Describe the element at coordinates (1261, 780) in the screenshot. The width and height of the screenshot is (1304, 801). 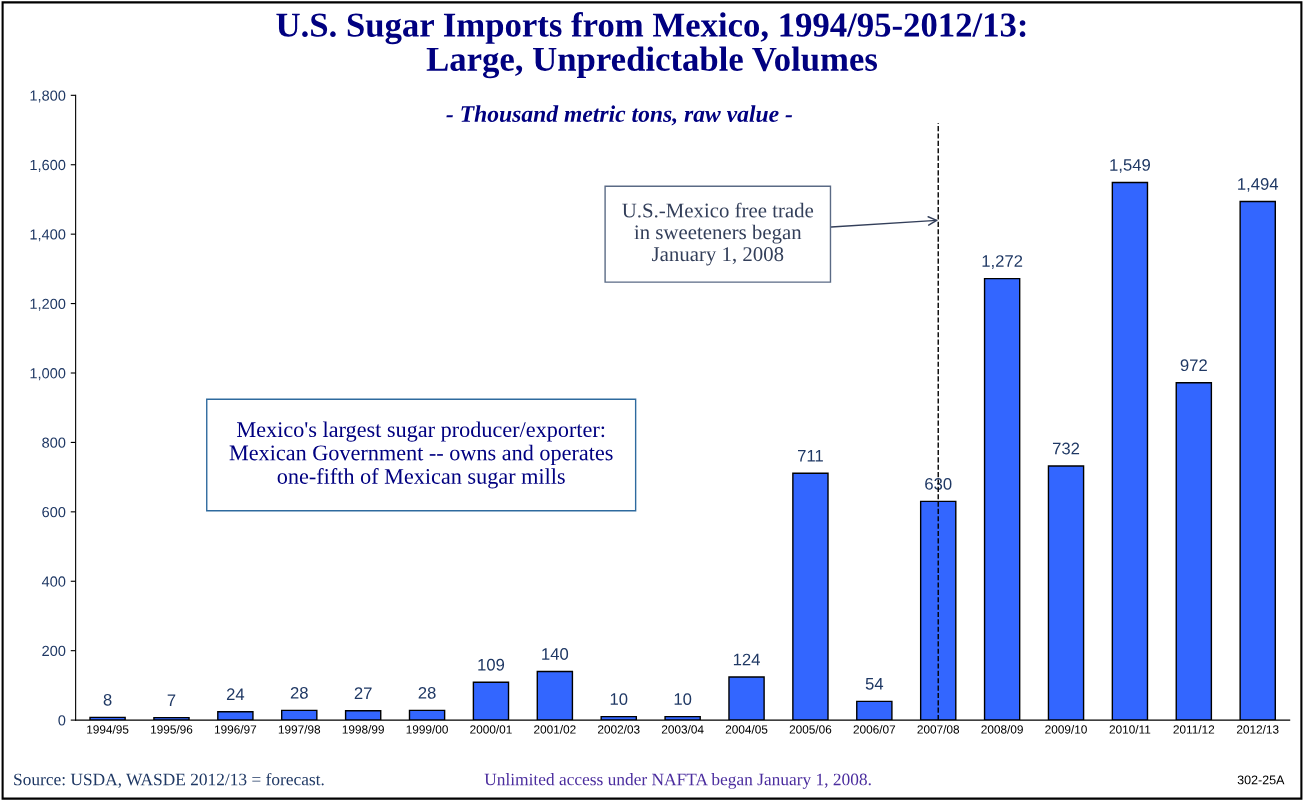
I see `text: 302-25A` at that location.